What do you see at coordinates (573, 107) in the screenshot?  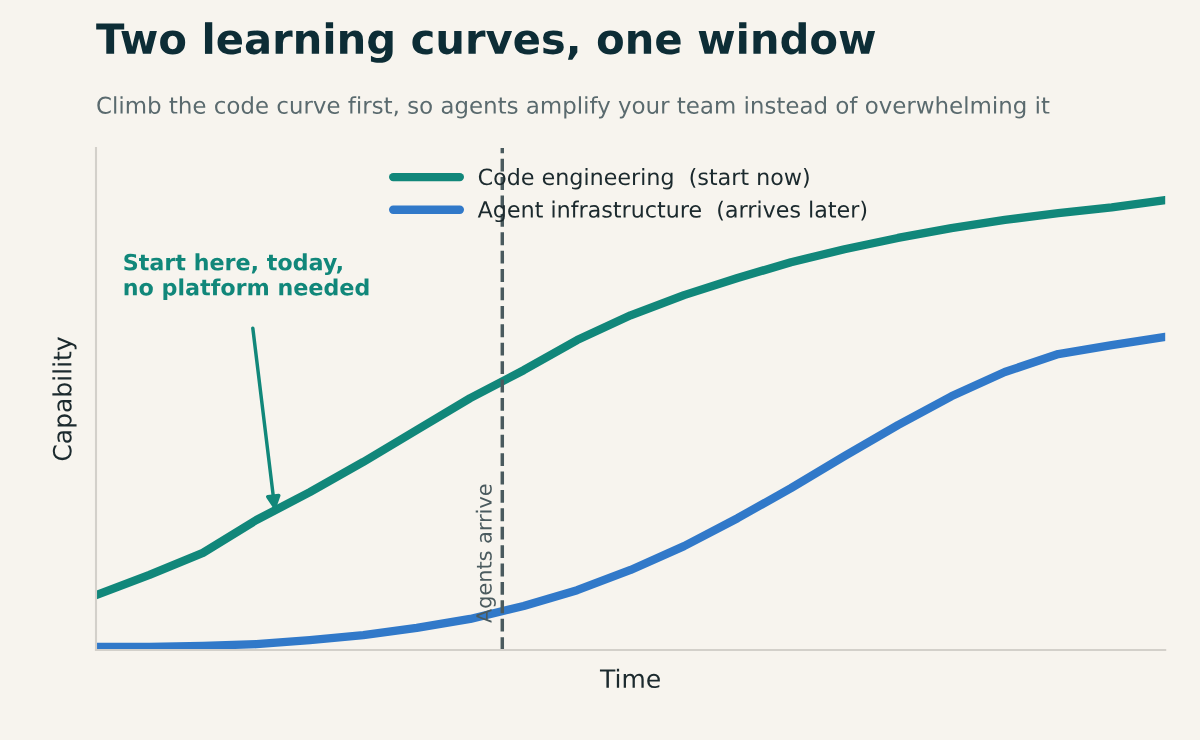 I see `chart-subtitle: Climb the code curve first, so agents amplify your team instead of overwhelming it` at bounding box center [573, 107].